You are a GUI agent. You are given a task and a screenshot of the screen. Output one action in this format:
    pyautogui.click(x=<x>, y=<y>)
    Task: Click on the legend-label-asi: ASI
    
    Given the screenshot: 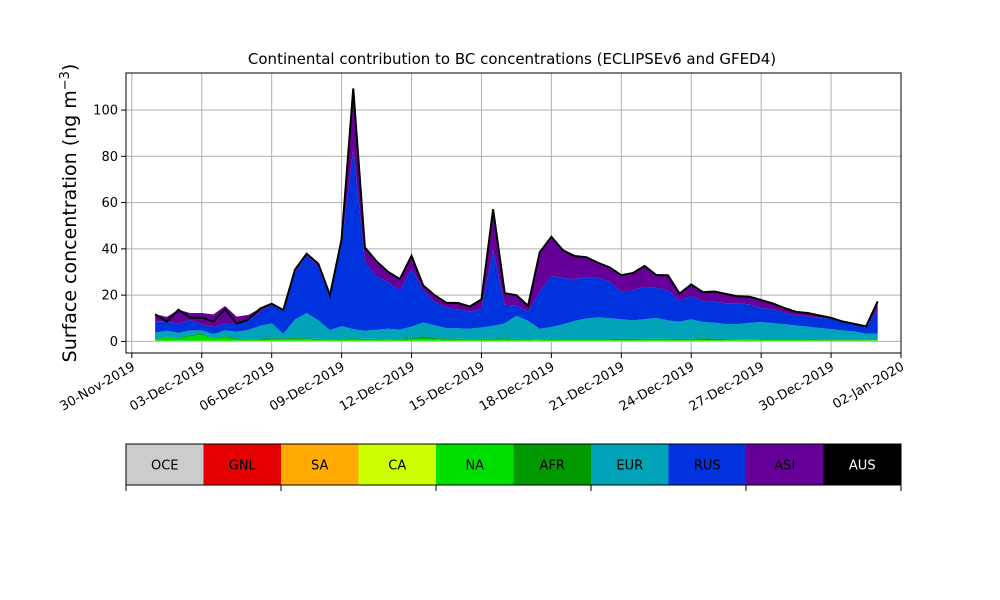 What is the action you would take?
    pyautogui.click(x=784, y=466)
    